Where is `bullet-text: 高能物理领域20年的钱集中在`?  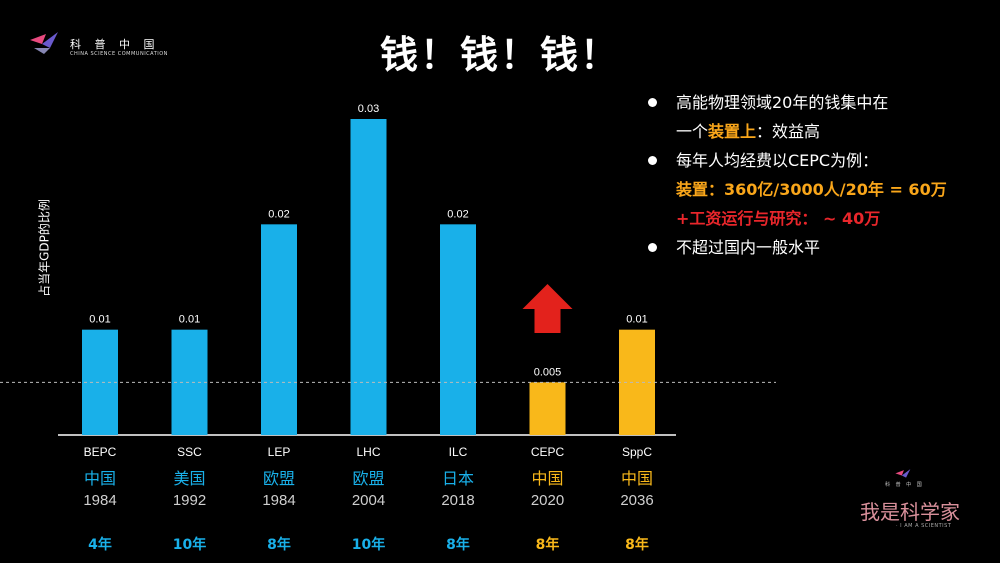 bullet-text: 高能物理领域20年的钱集中在 is located at coordinates (782, 102).